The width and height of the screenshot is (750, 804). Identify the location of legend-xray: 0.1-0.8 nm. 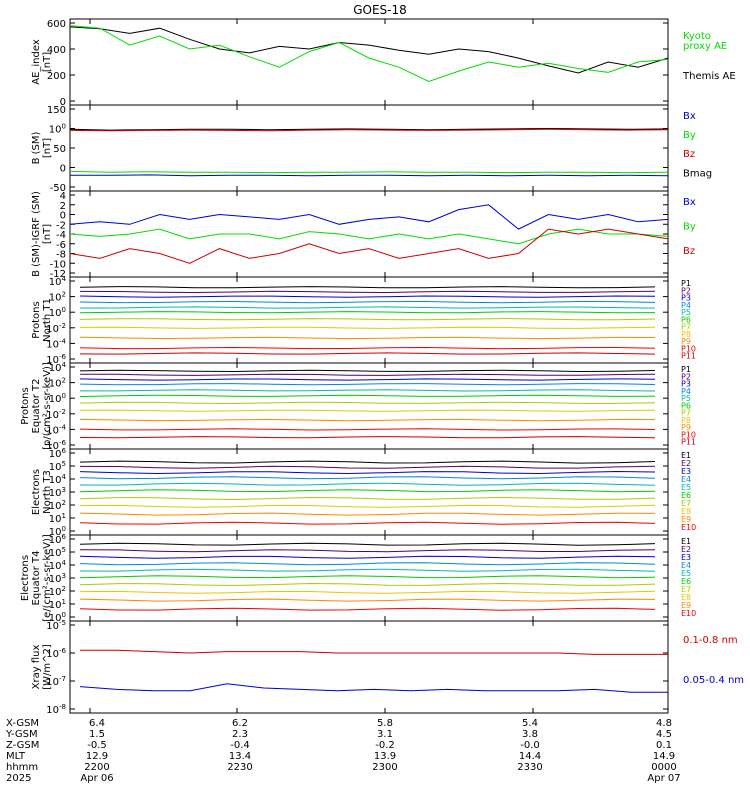
(710, 640).